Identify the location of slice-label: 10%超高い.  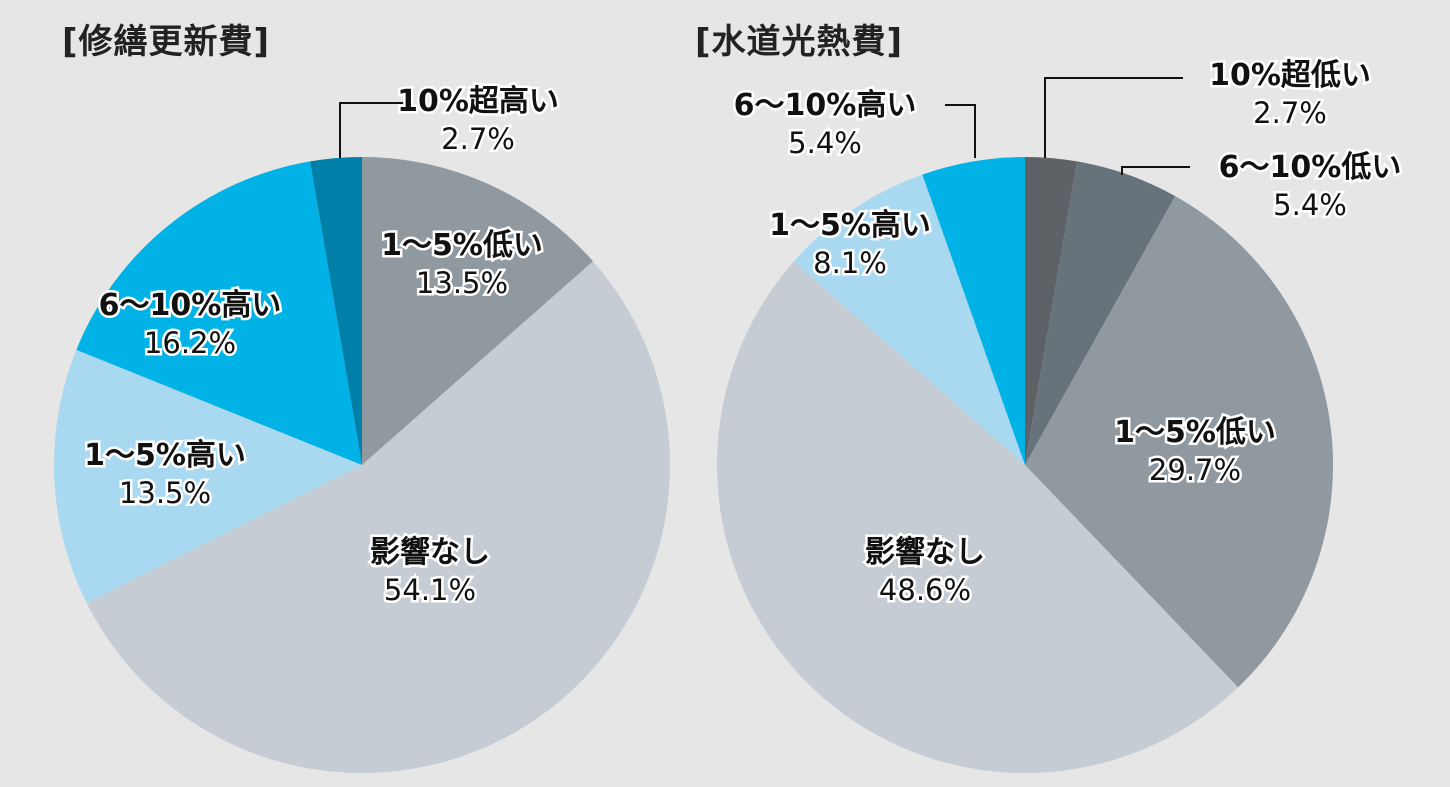
(478, 102).